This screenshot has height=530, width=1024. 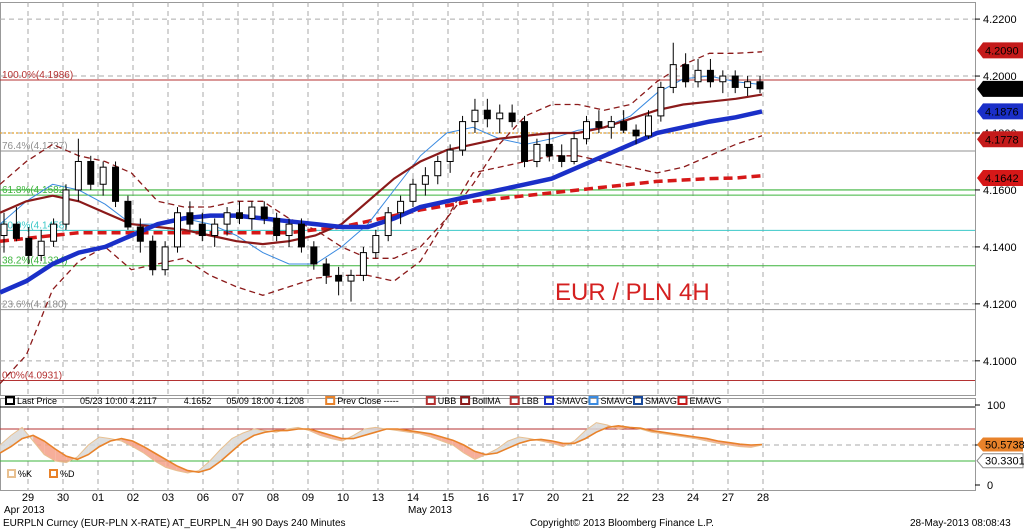 I want to click on ema-line, so click(x=381, y=208).